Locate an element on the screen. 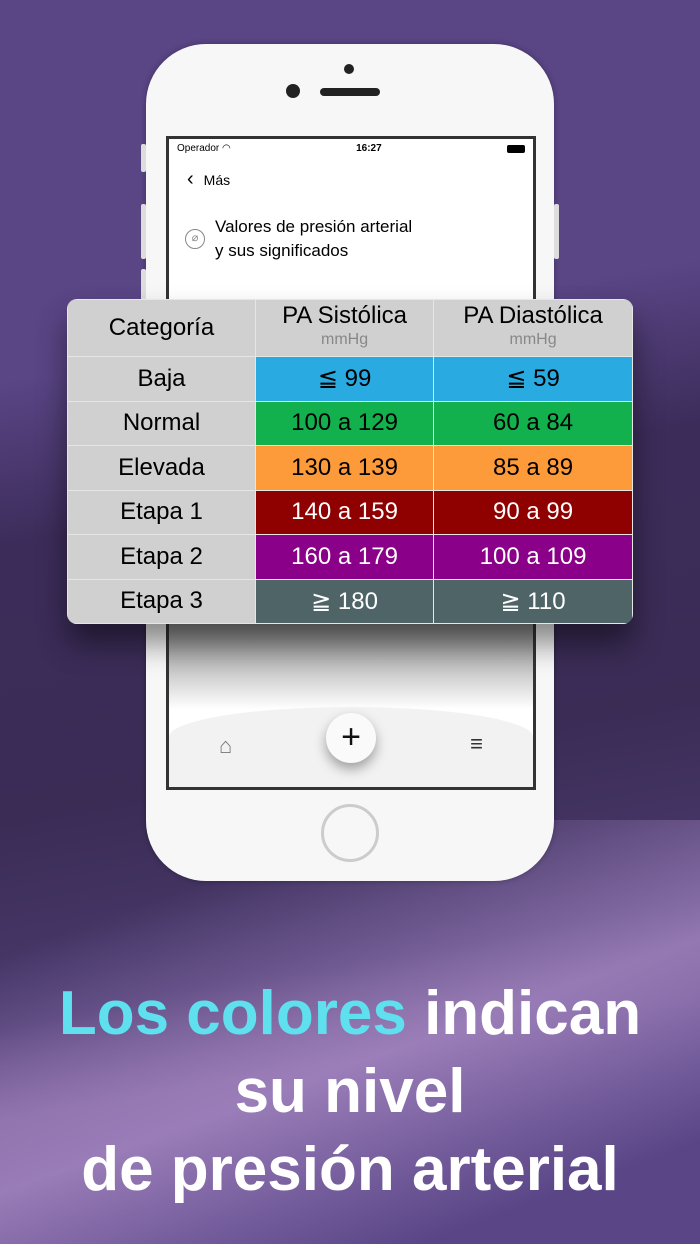 The width and height of the screenshot is (700, 1244). headline-highlight: Los colores is located at coordinates (232, 1013).